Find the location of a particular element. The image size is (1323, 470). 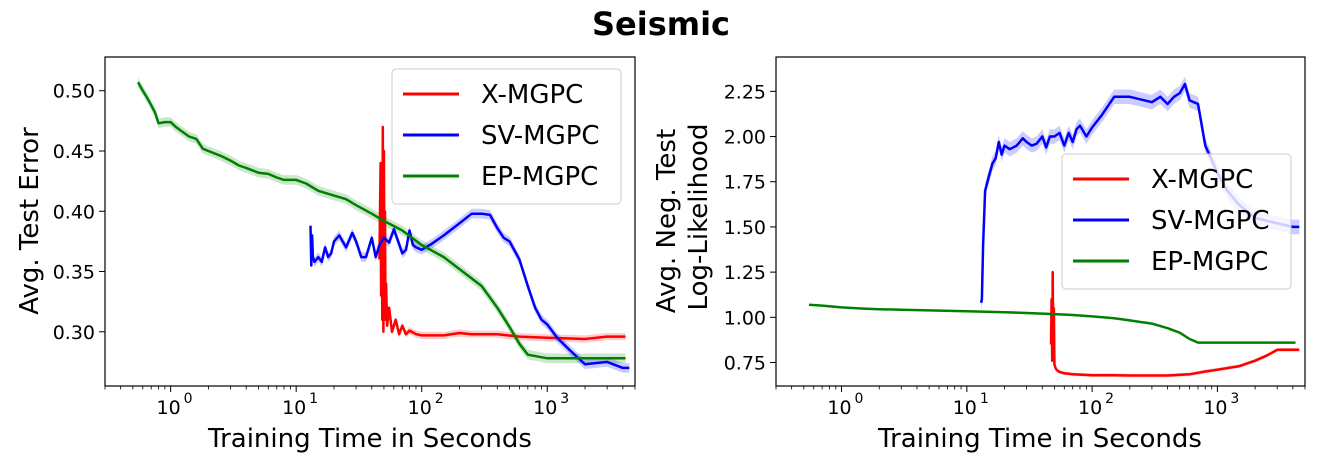

y-tick-label: 2.25 is located at coordinates (745, 92).